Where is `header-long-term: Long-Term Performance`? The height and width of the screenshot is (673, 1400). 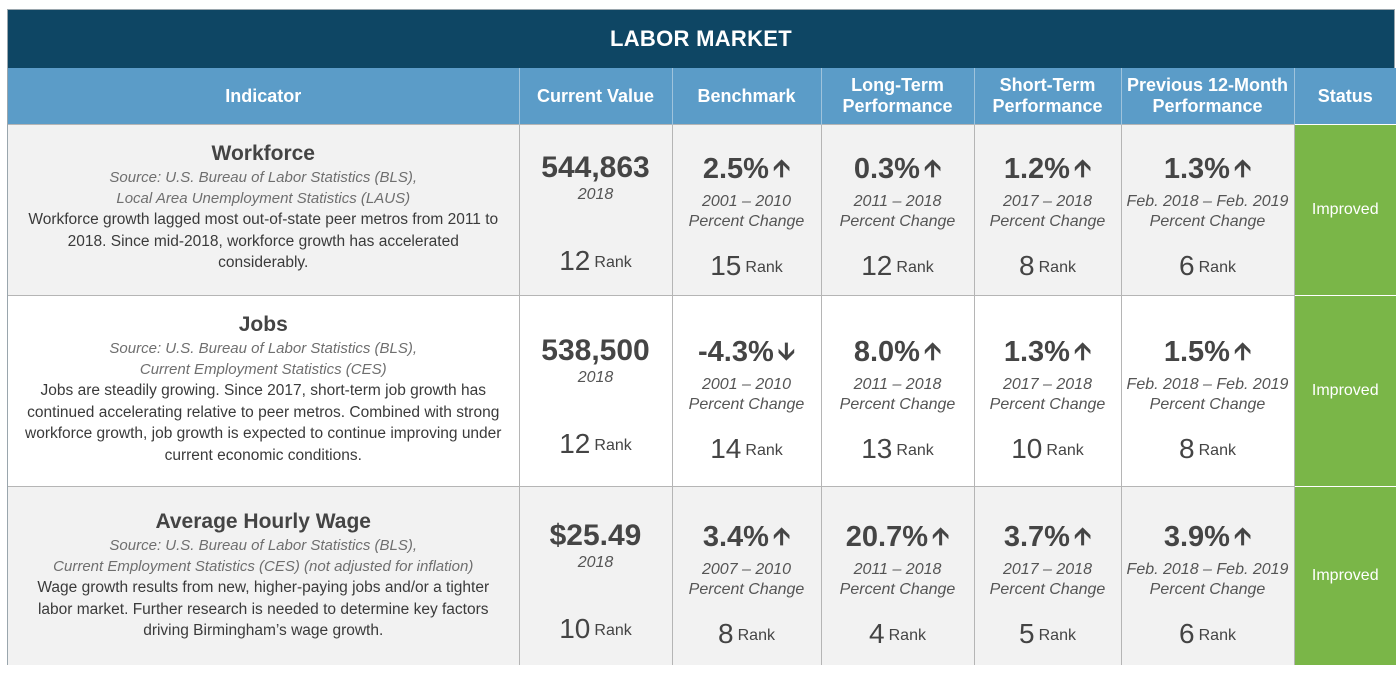 header-long-term: Long-Term Performance is located at coordinates (898, 96).